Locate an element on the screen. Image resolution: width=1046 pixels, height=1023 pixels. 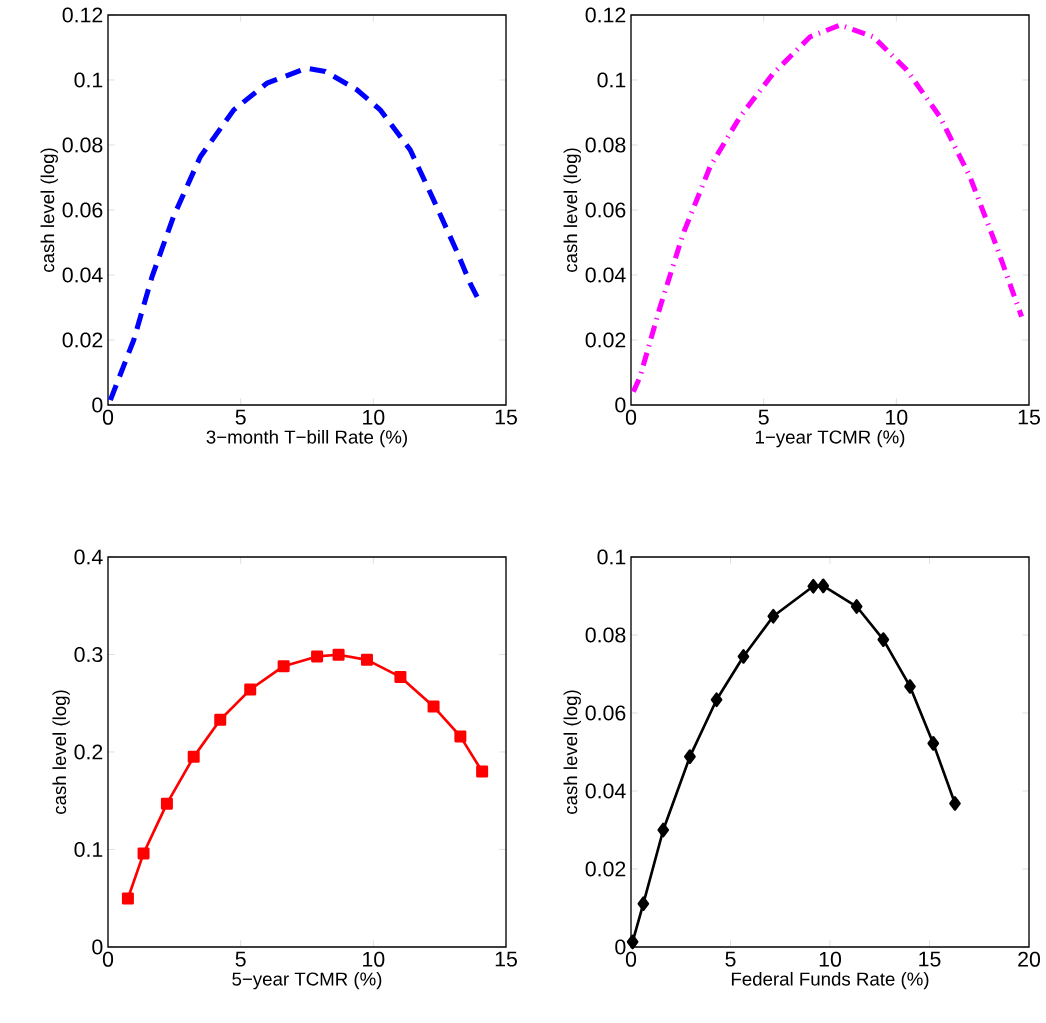
x-axis-title: 1−year TCMR (%) is located at coordinates (830, 438).